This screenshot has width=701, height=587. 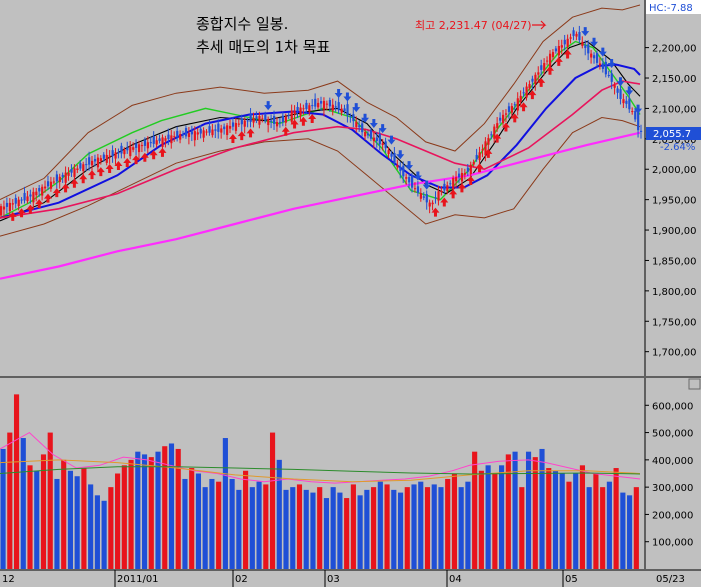 I want to click on x-tick-label: 04, so click(x=455, y=579).